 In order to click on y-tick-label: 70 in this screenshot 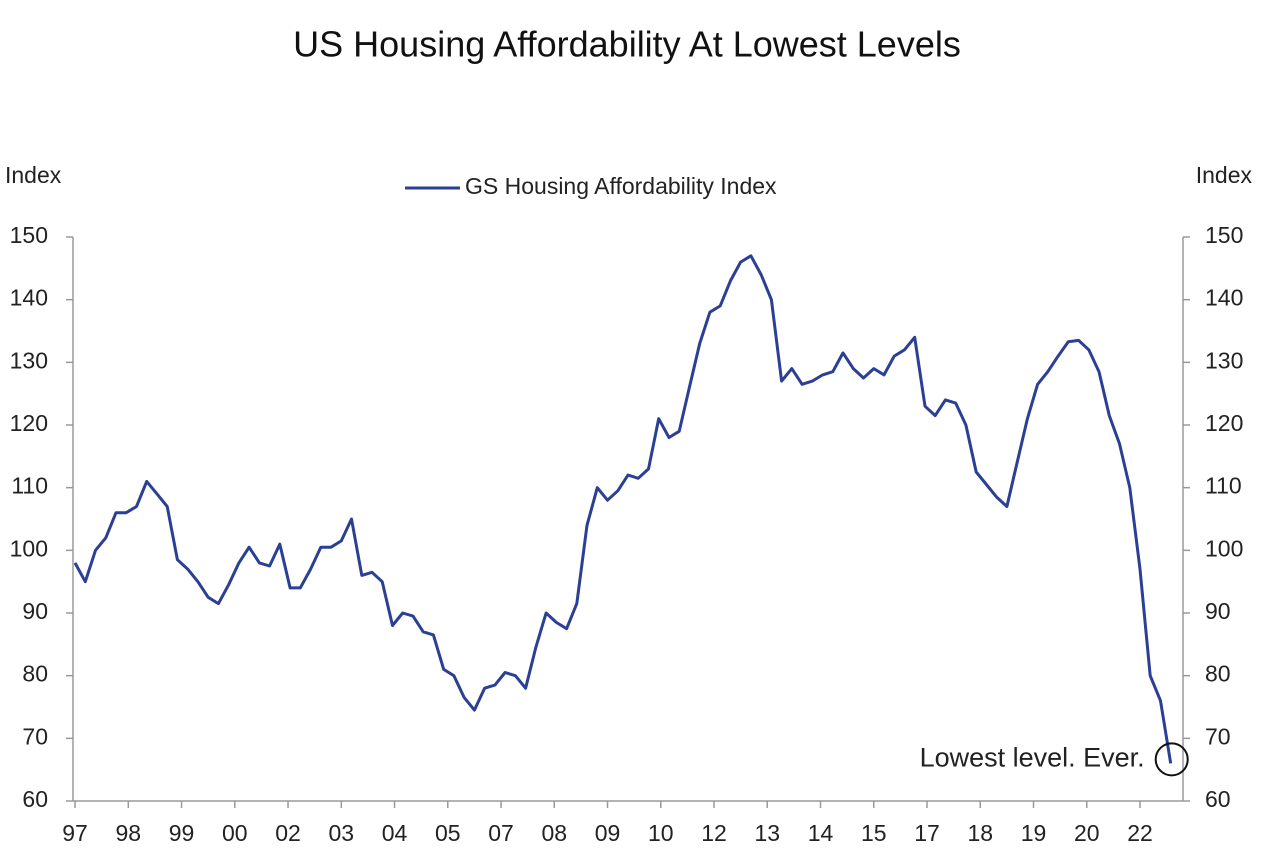, I will do `click(35, 736)`.